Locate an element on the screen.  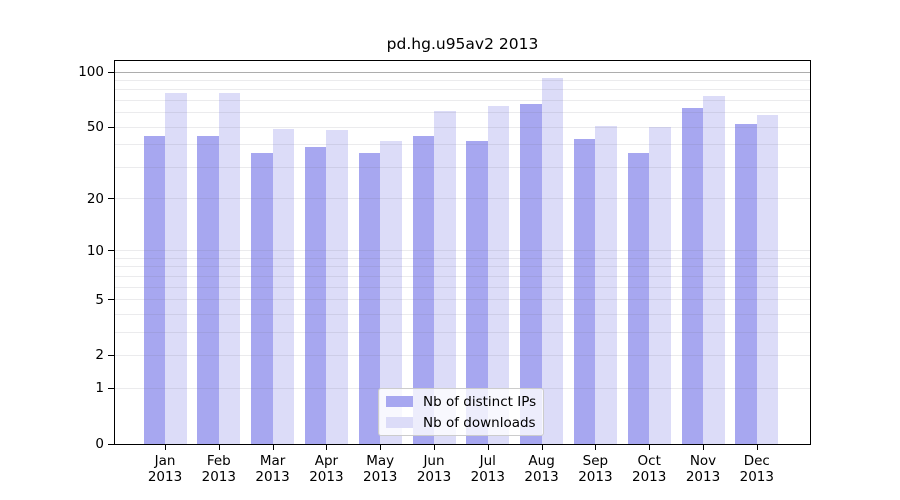
legend-swatch-distinct-ips is located at coordinates (399, 401).